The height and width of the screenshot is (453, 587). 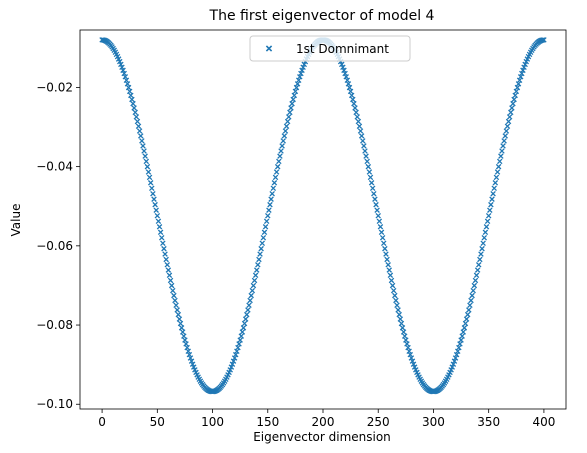 I want to click on x-tick-label: 0, so click(x=102, y=422).